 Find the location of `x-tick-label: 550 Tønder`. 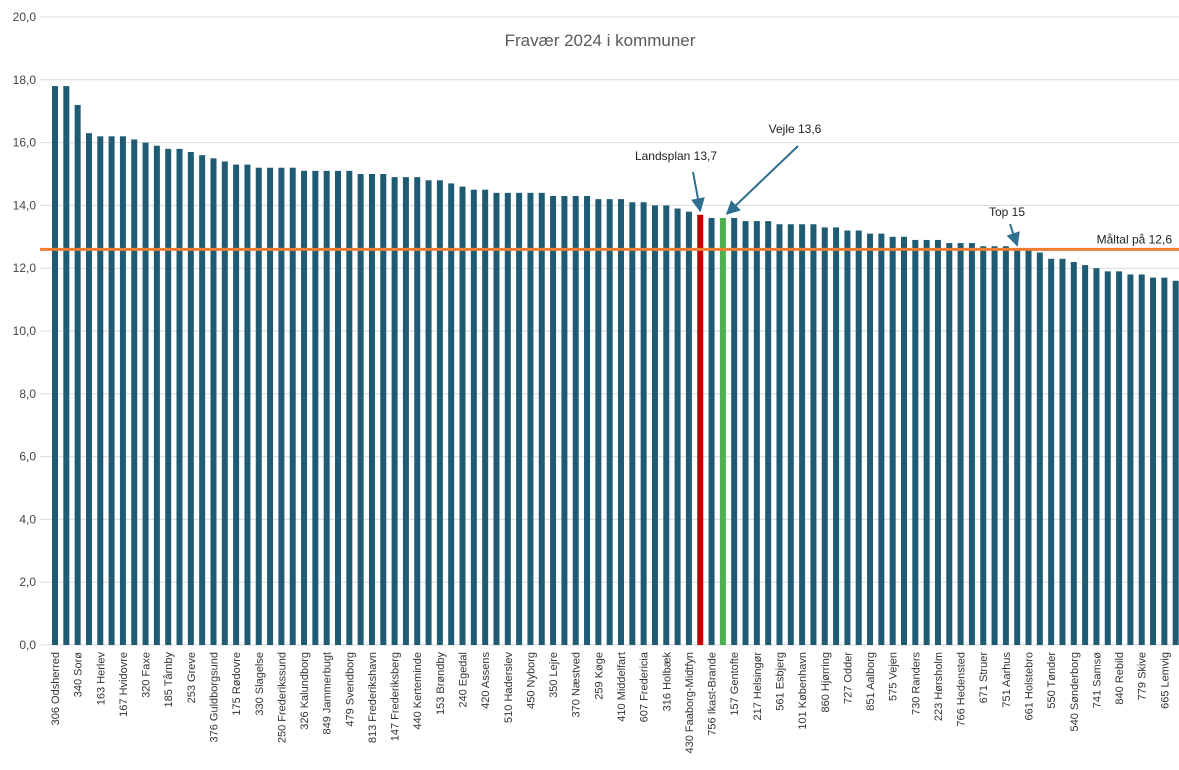

x-tick-label: 550 Tønder is located at coordinates (1052, 680).